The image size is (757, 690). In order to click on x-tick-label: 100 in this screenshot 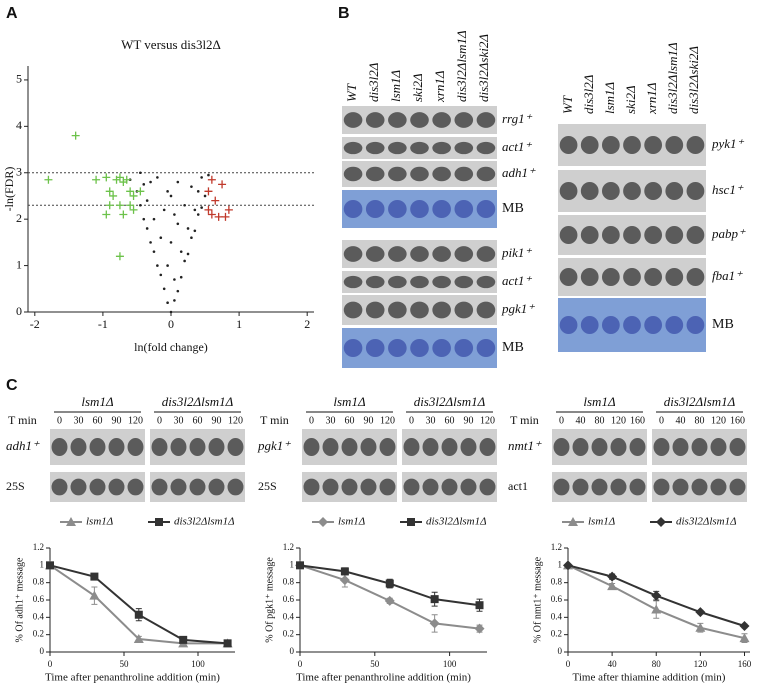, I will do `click(198, 664)`.